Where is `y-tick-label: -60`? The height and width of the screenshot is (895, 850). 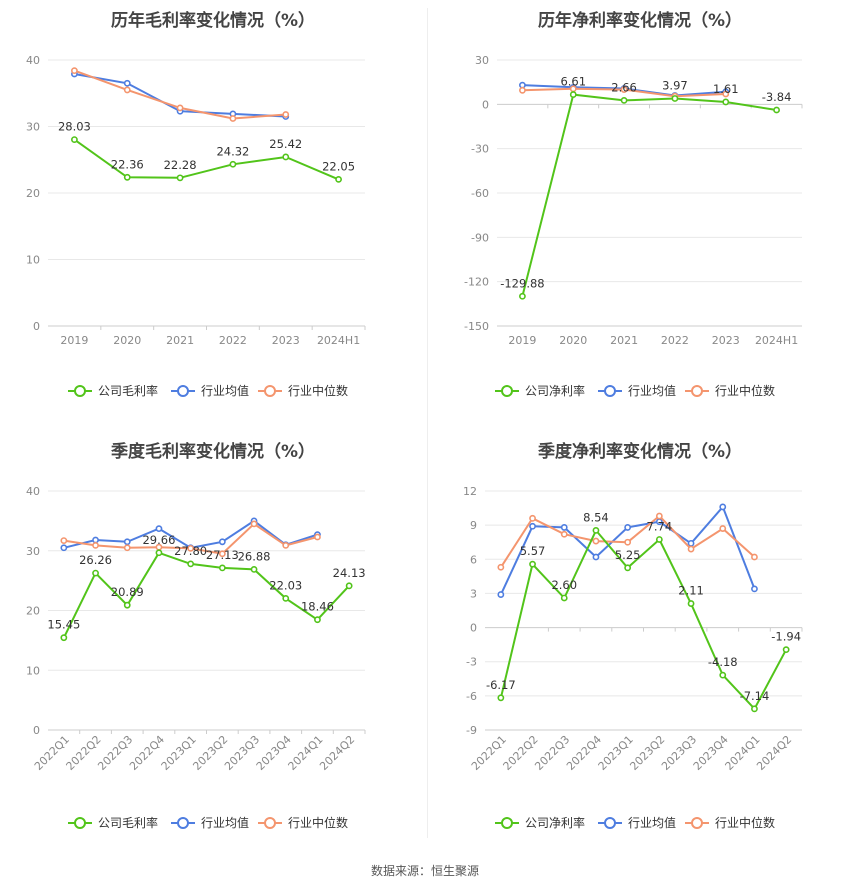 y-tick-label: -60 is located at coordinates (480, 193).